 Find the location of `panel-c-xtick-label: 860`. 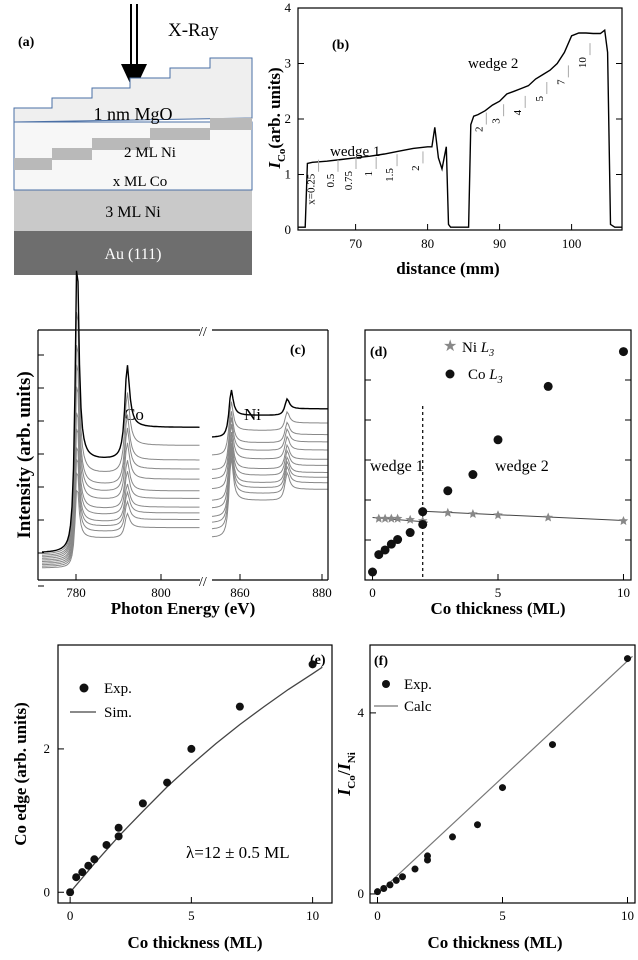

panel-c-xtick-label: 860 is located at coordinates (240, 592).